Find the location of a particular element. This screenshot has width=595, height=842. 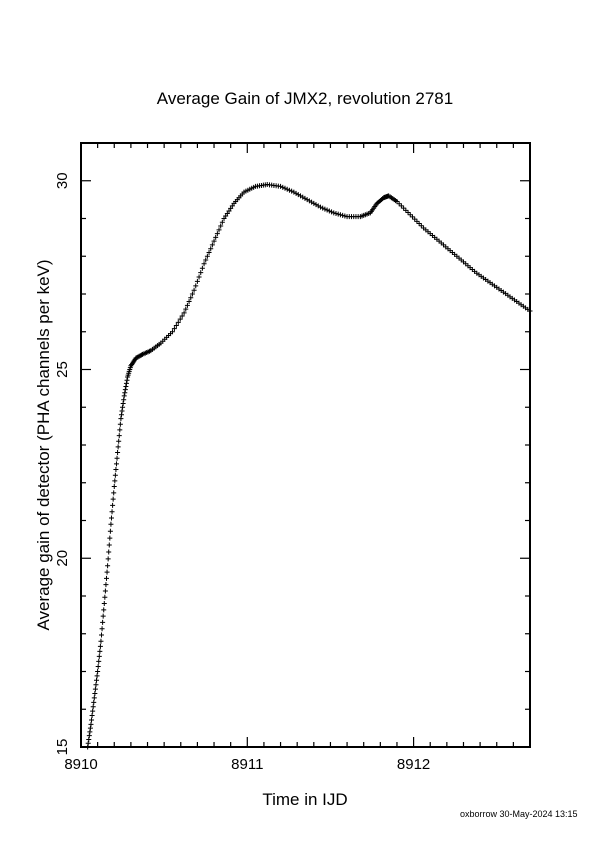

y-tick-label: 25 is located at coordinates (62, 369).